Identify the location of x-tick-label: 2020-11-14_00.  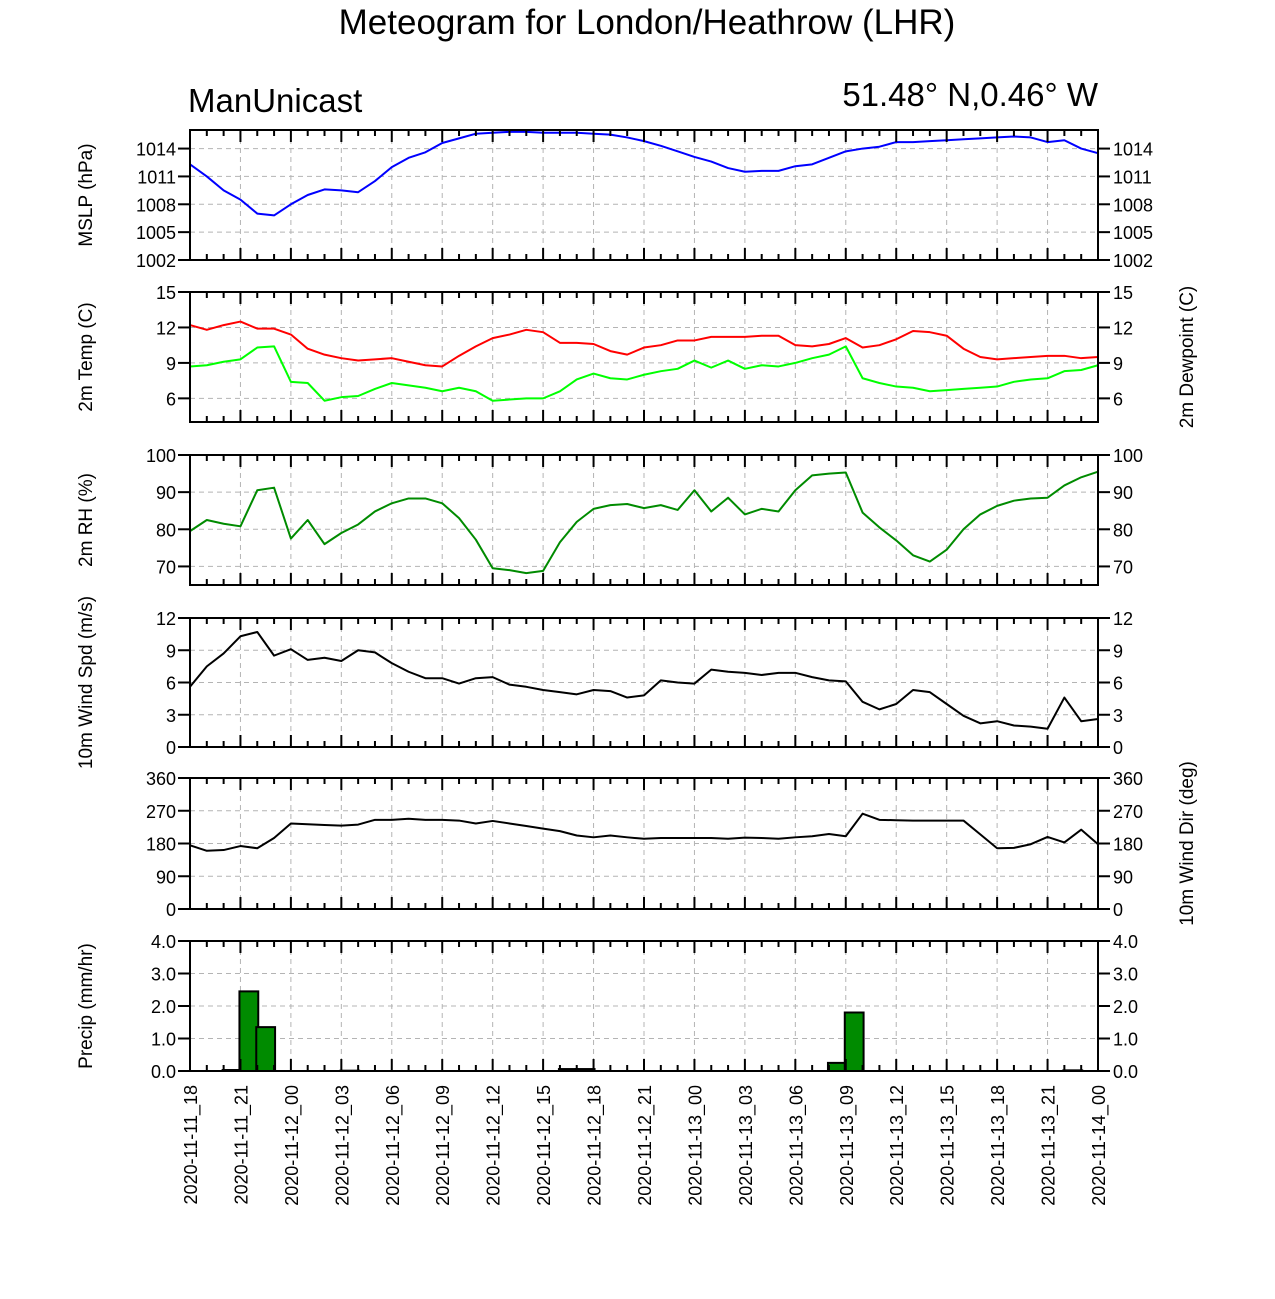
(1099, 1145).